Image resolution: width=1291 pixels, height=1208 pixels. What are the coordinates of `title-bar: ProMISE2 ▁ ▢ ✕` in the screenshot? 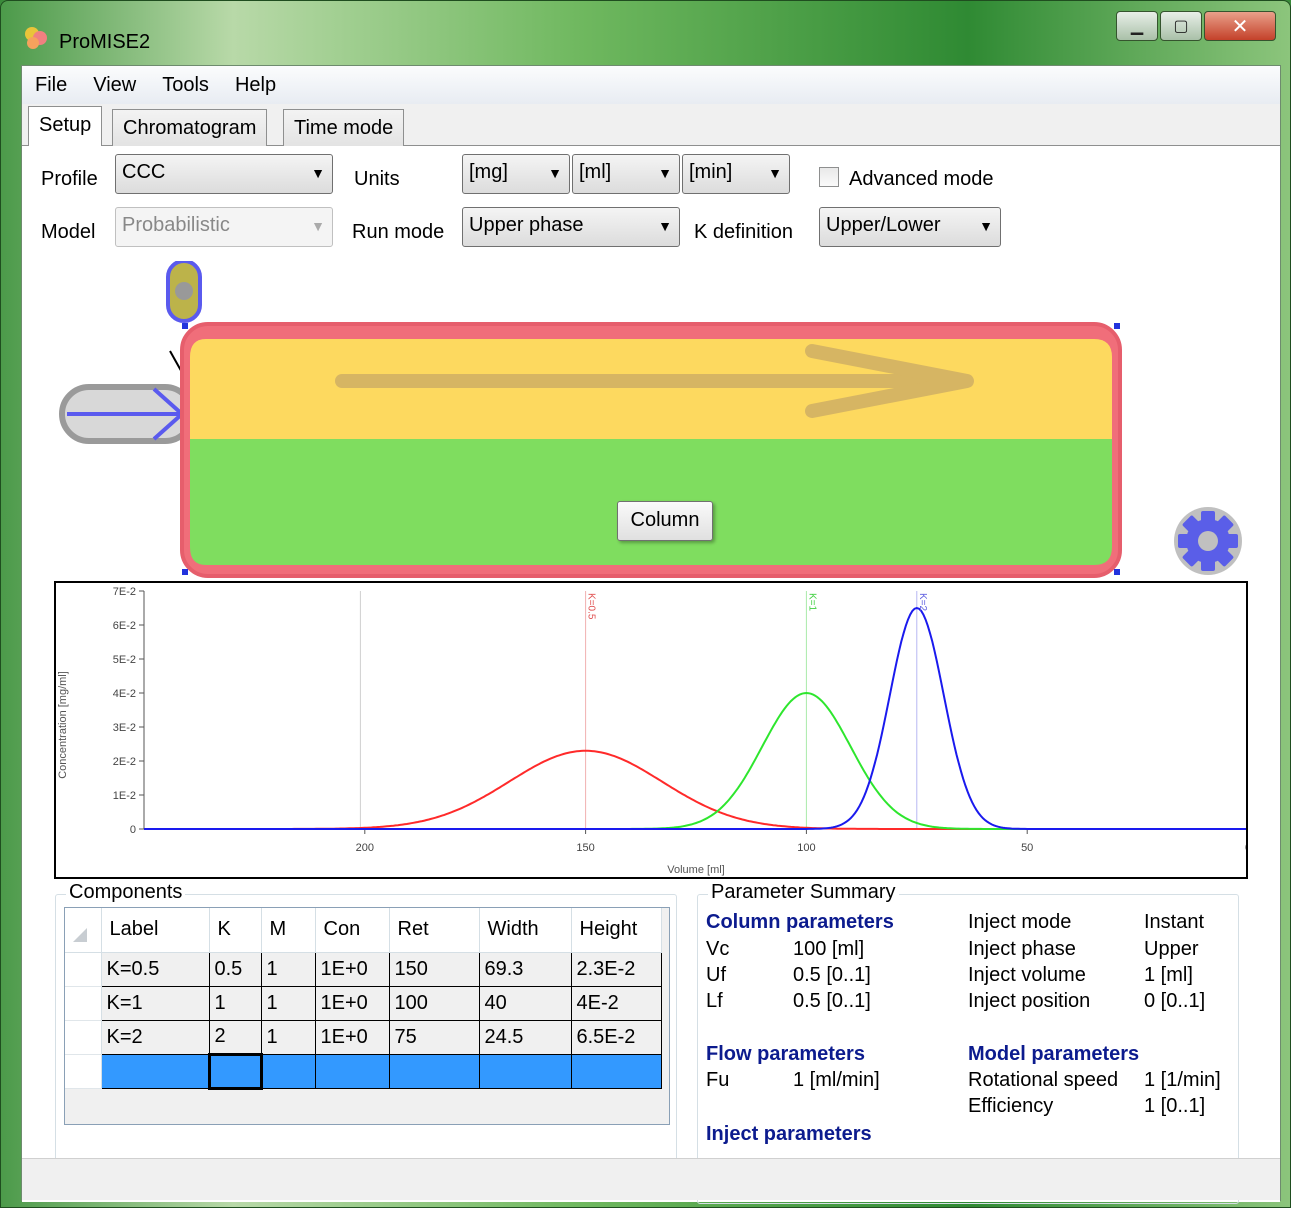 It's located at (645, 33).